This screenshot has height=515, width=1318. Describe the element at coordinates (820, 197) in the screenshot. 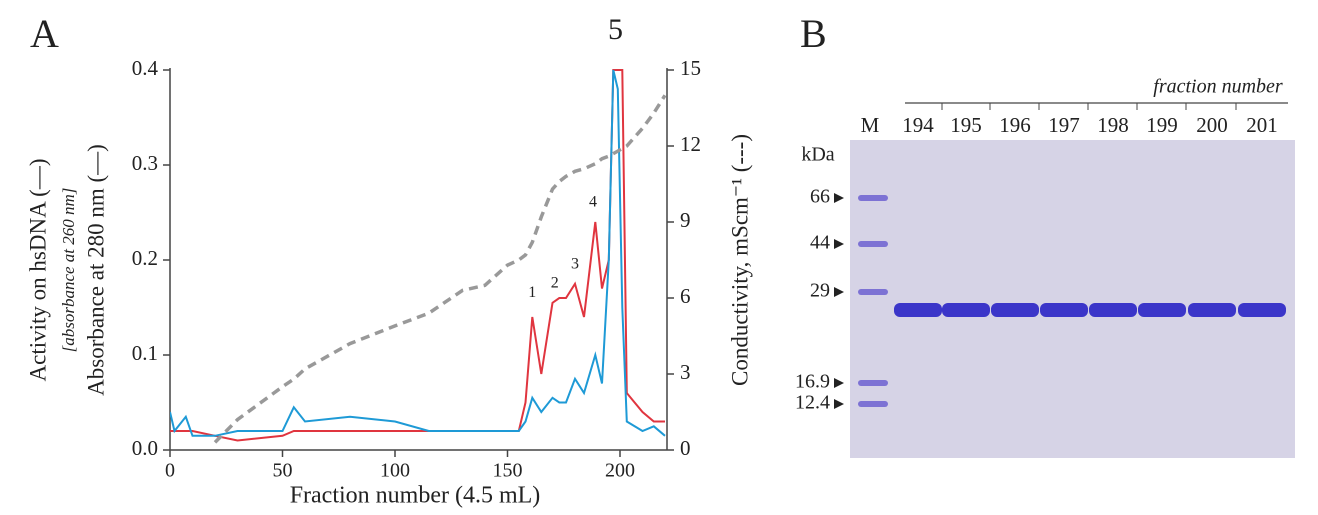

I see `marker-label: 66` at that location.